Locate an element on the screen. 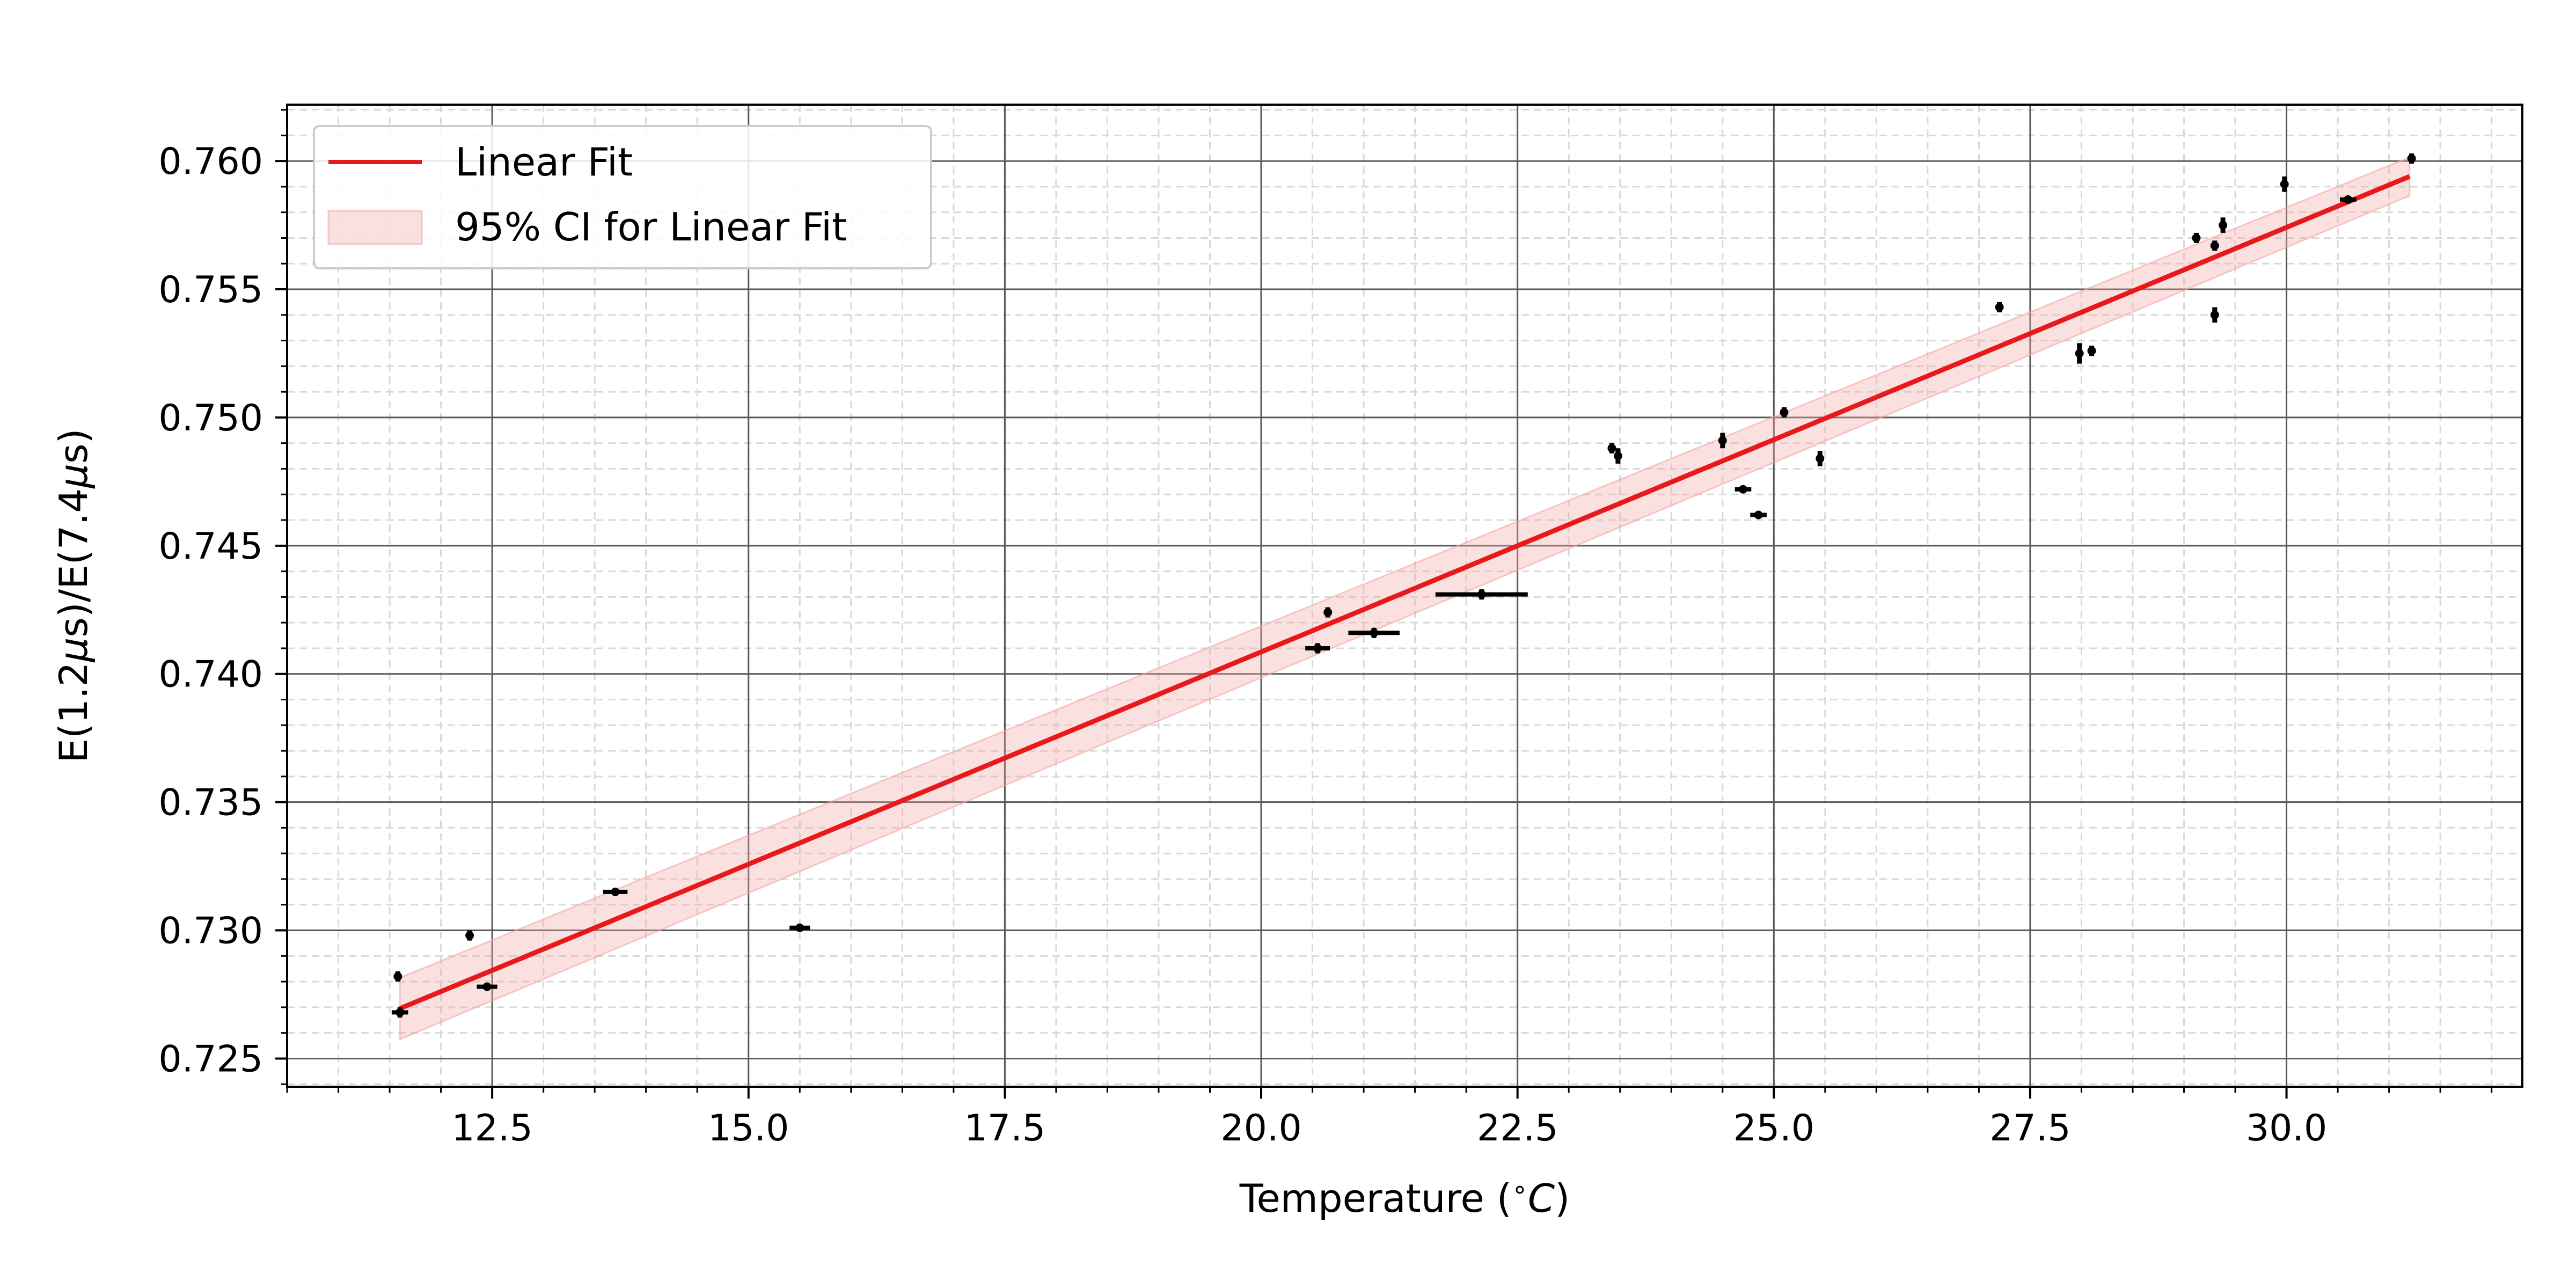  x-tick-label: 27.5 is located at coordinates (2029, 1128).